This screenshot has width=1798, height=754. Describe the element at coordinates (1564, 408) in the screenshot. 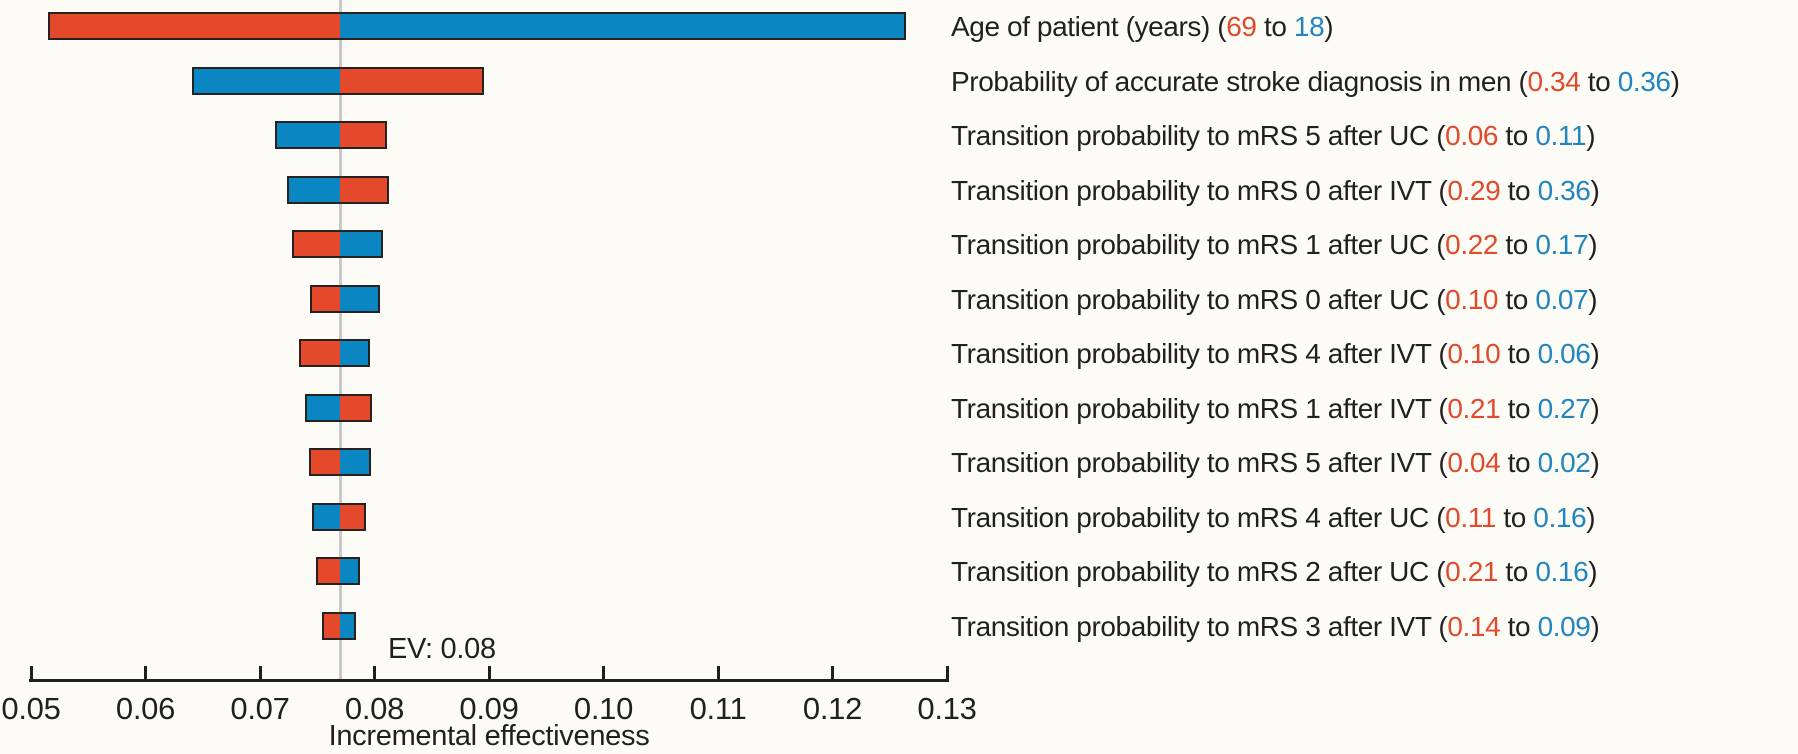

I see `row-high-value: 0.27` at that location.